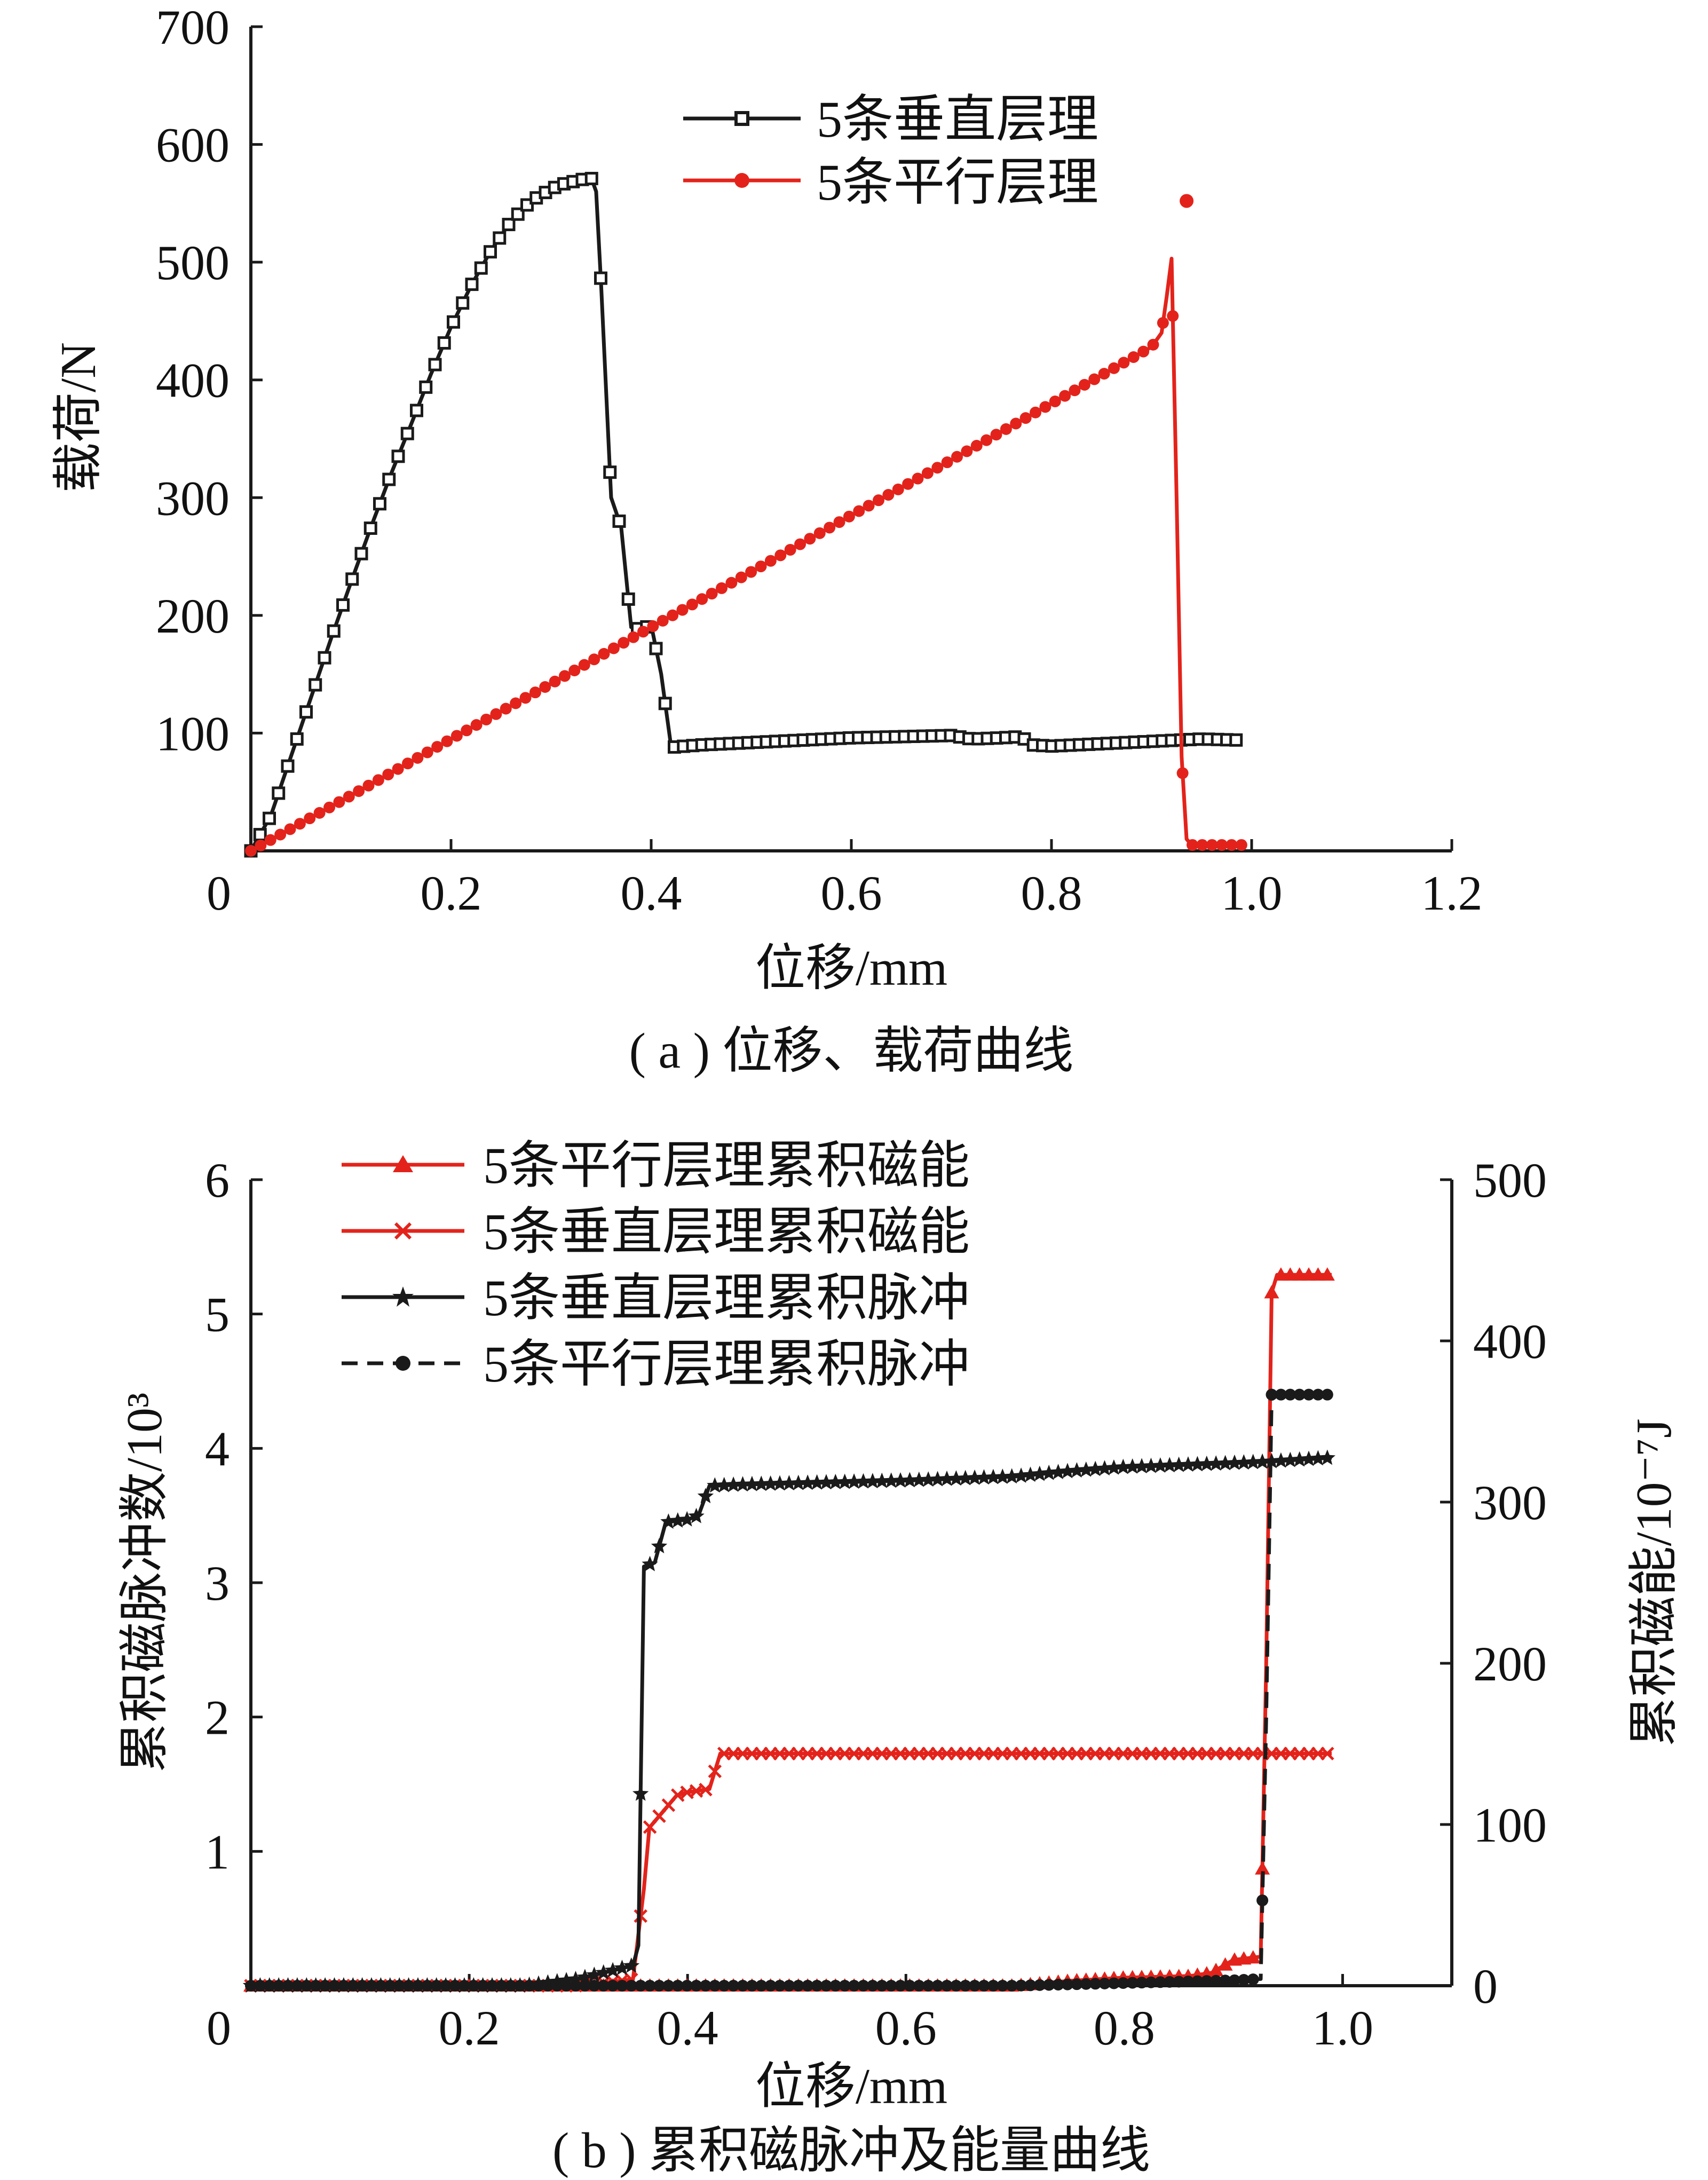 The image size is (1708, 2180). What do you see at coordinates (687, 2028) in the screenshot?
I see `x-tick-label: 0.4` at bounding box center [687, 2028].